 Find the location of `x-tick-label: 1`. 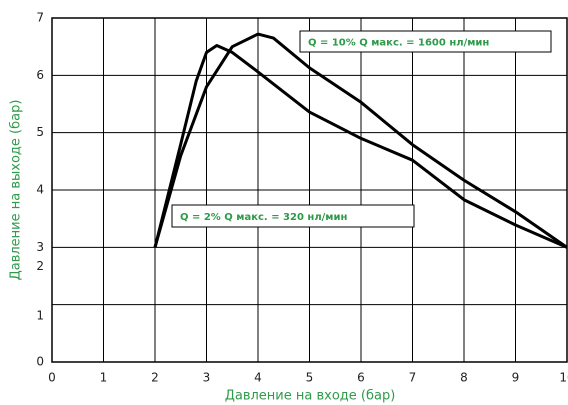

x-tick-label: 1 is located at coordinates (104, 378).